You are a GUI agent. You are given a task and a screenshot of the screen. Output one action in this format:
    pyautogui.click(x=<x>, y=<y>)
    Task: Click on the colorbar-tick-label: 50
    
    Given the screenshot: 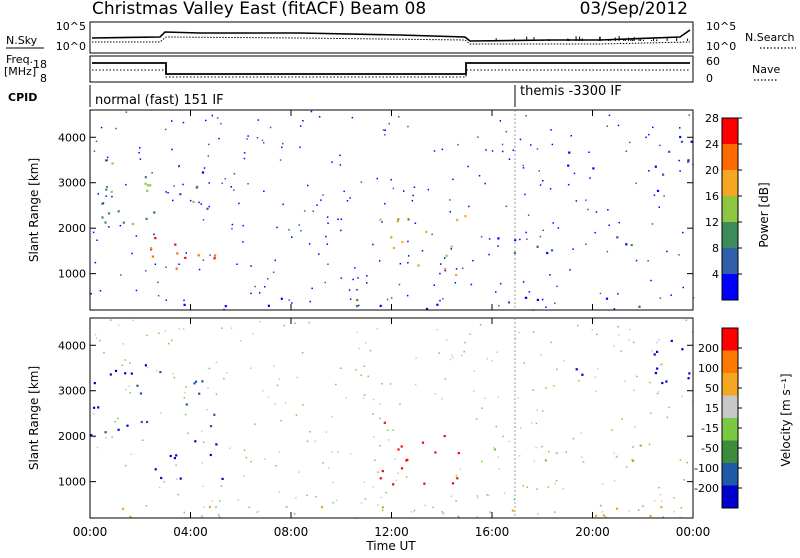 What is the action you would take?
    pyautogui.click(x=712, y=388)
    